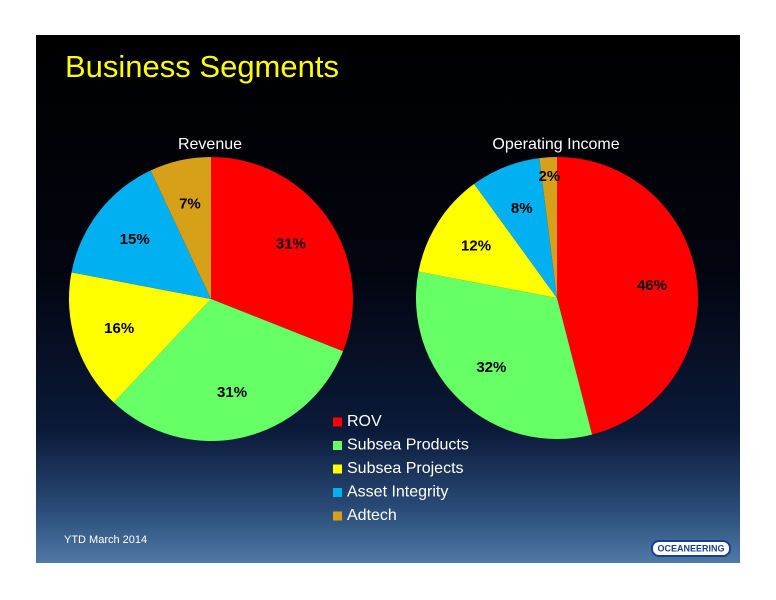 This screenshot has height=600, width=776. I want to click on slice-label: 46%, so click(652, 285).